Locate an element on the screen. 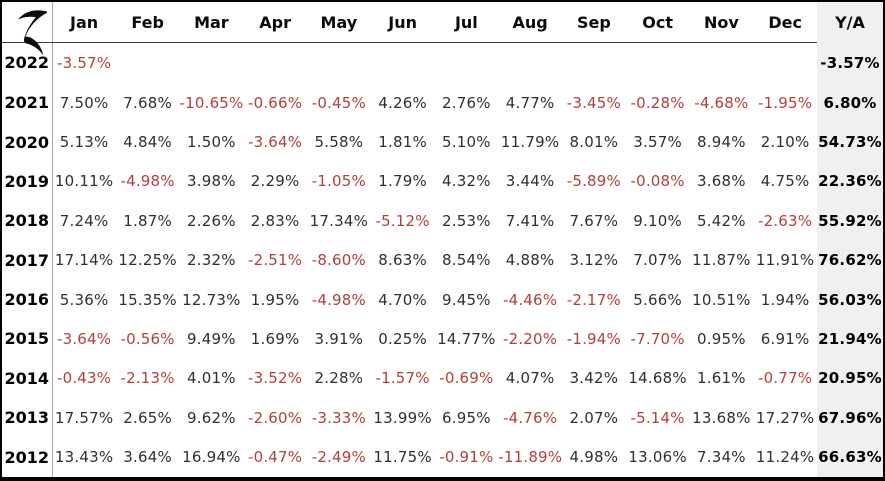  value-cell-2016-feb: 15.35% is located at coordinates (147, 299).